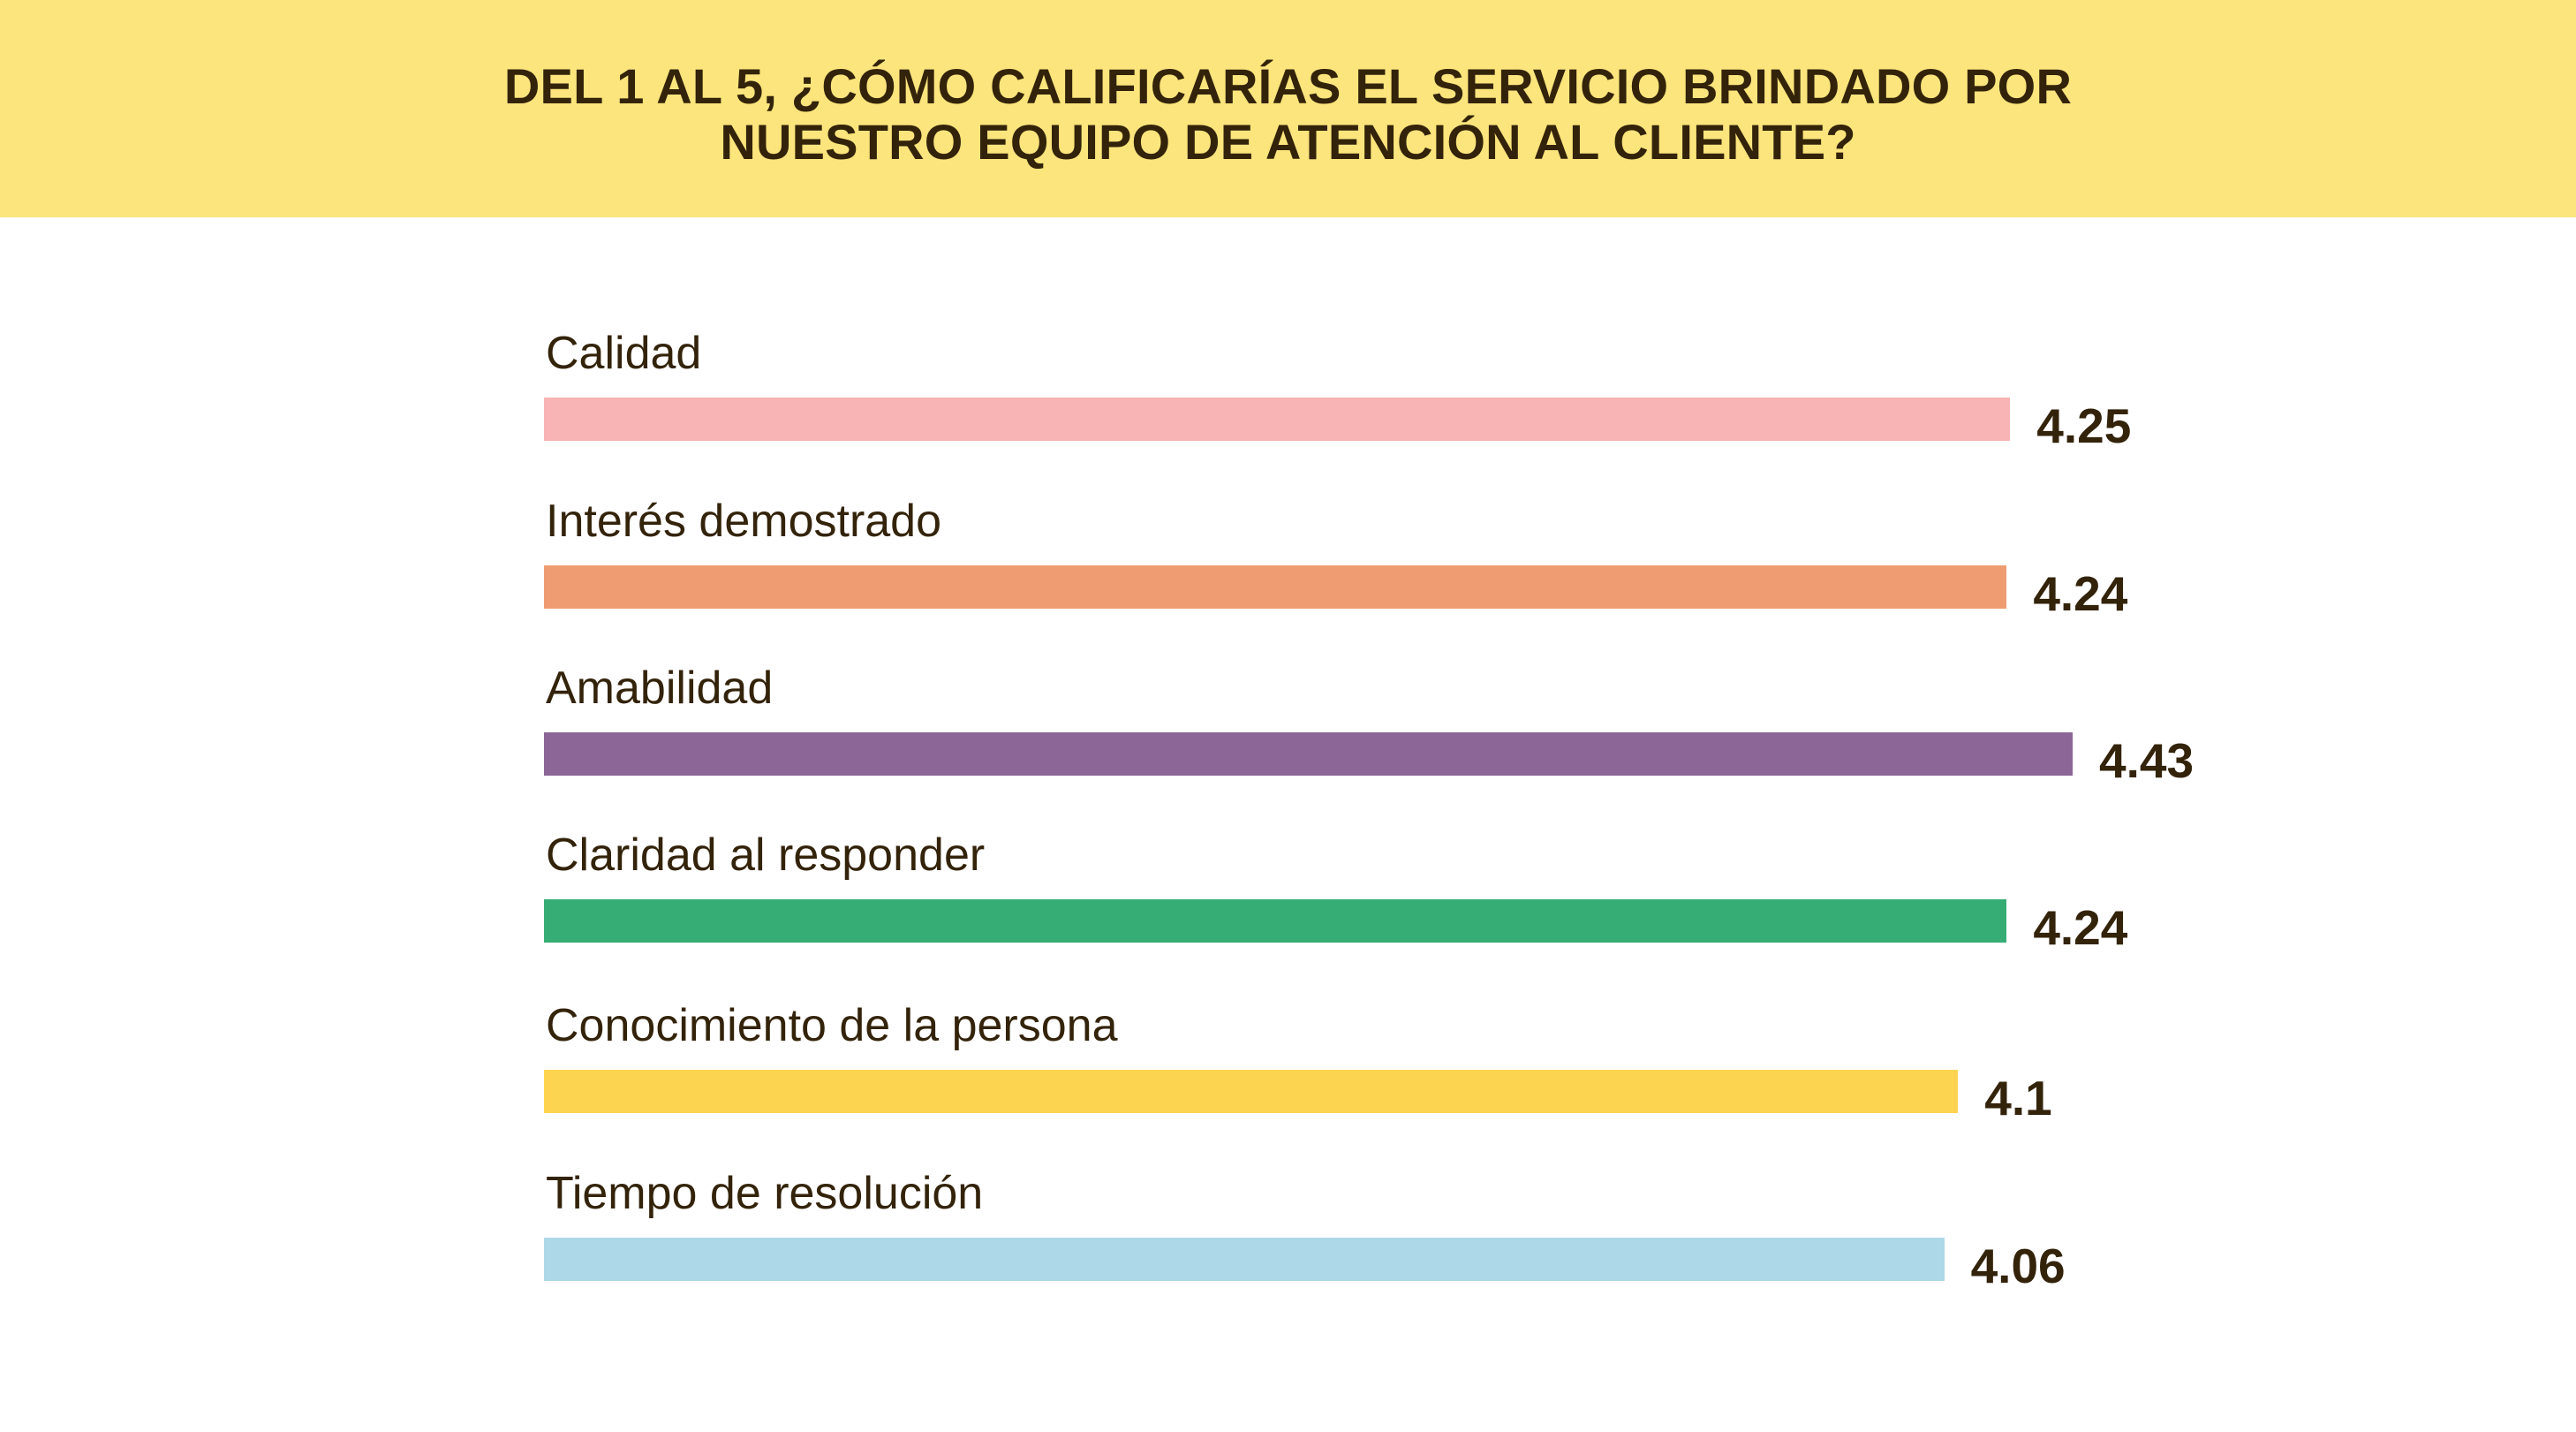 The image size is (2576, 1432). What do you see at coordinates (624, 353) in the screenshot?
I see `bar-label: Calidad` at bounding box center [624, 353].